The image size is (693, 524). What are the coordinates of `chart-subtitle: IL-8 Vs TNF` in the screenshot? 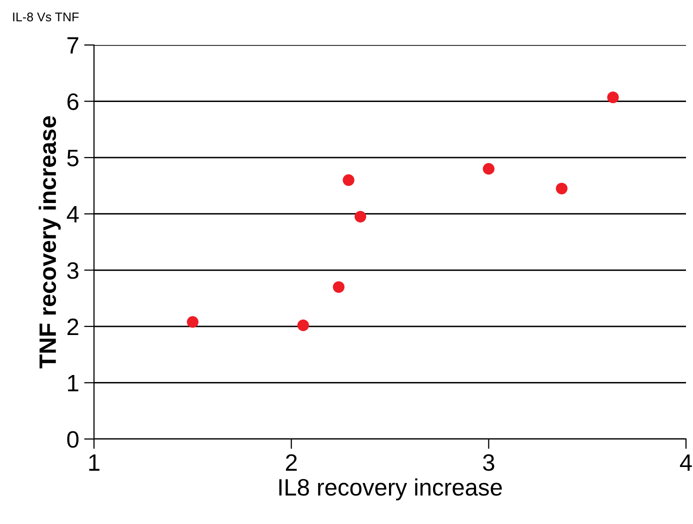 It's located at (46, 17).